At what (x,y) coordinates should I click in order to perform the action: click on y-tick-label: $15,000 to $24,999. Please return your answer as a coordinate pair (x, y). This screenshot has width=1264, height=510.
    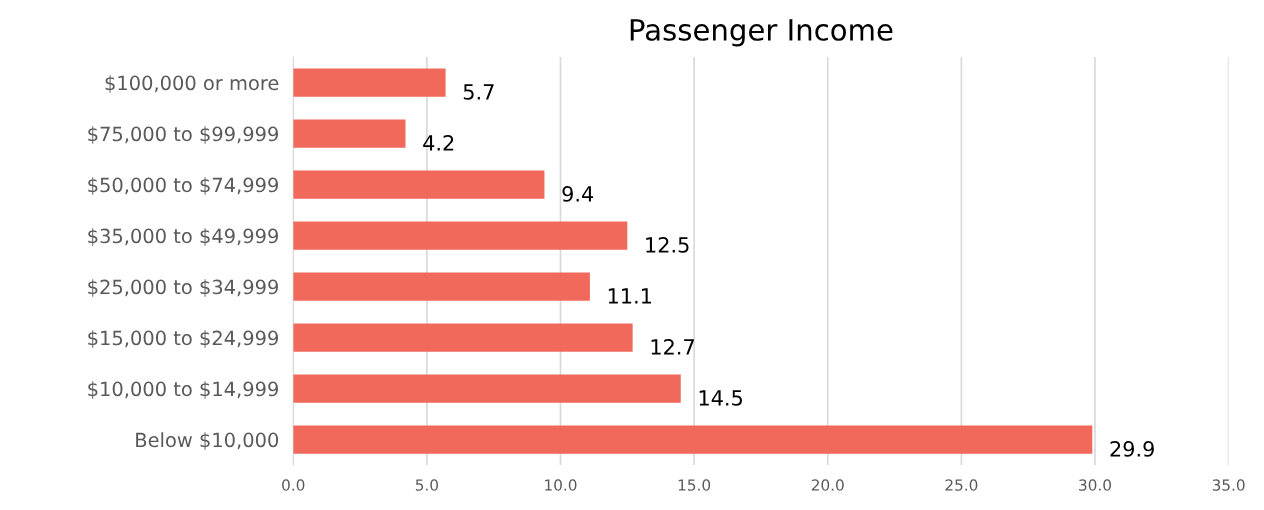
    Looking at the image, I should click on (183, 339).